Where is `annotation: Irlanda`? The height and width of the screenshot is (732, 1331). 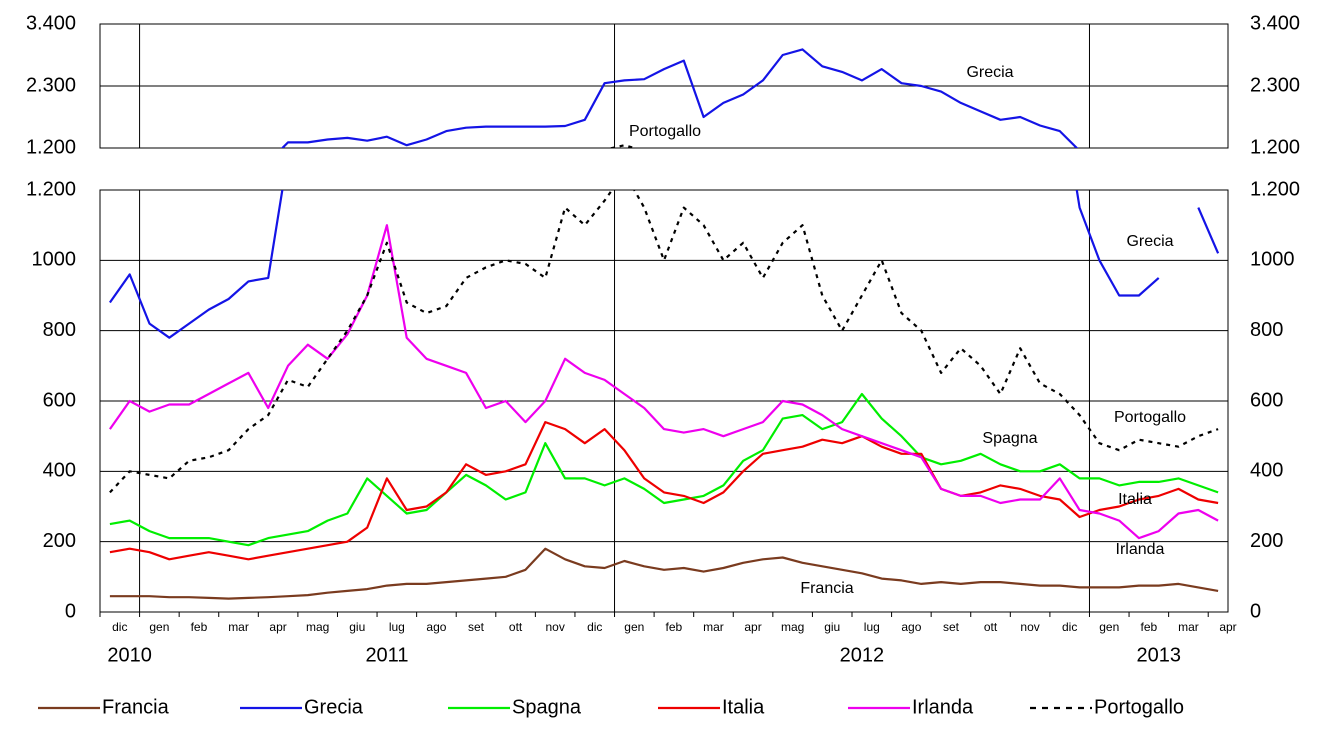
annotation: Irlanda is located at coordinates (1140, 549).